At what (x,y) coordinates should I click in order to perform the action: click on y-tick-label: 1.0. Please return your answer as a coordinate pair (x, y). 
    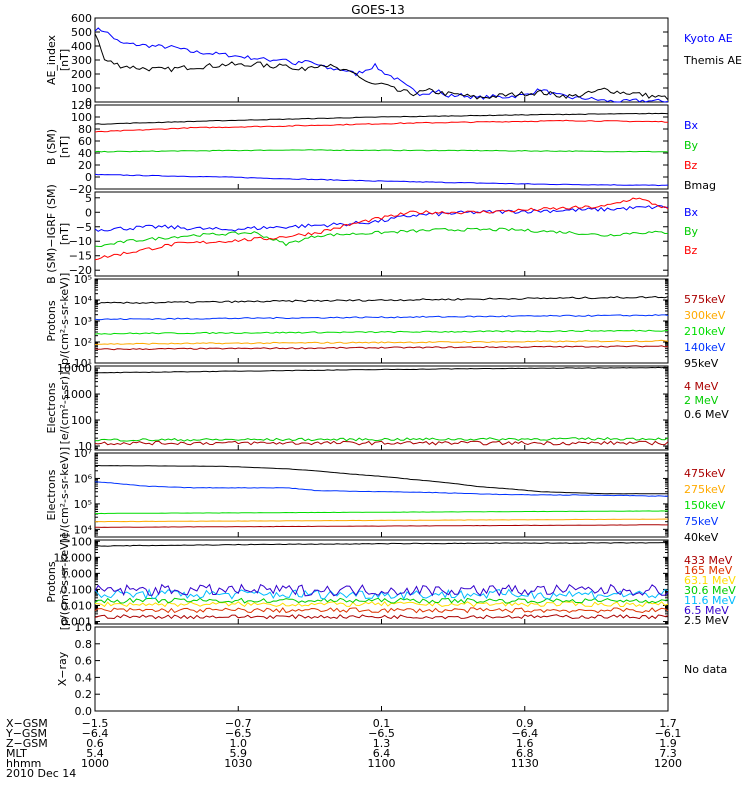
    Looking at the image, I should click on (84, 627).